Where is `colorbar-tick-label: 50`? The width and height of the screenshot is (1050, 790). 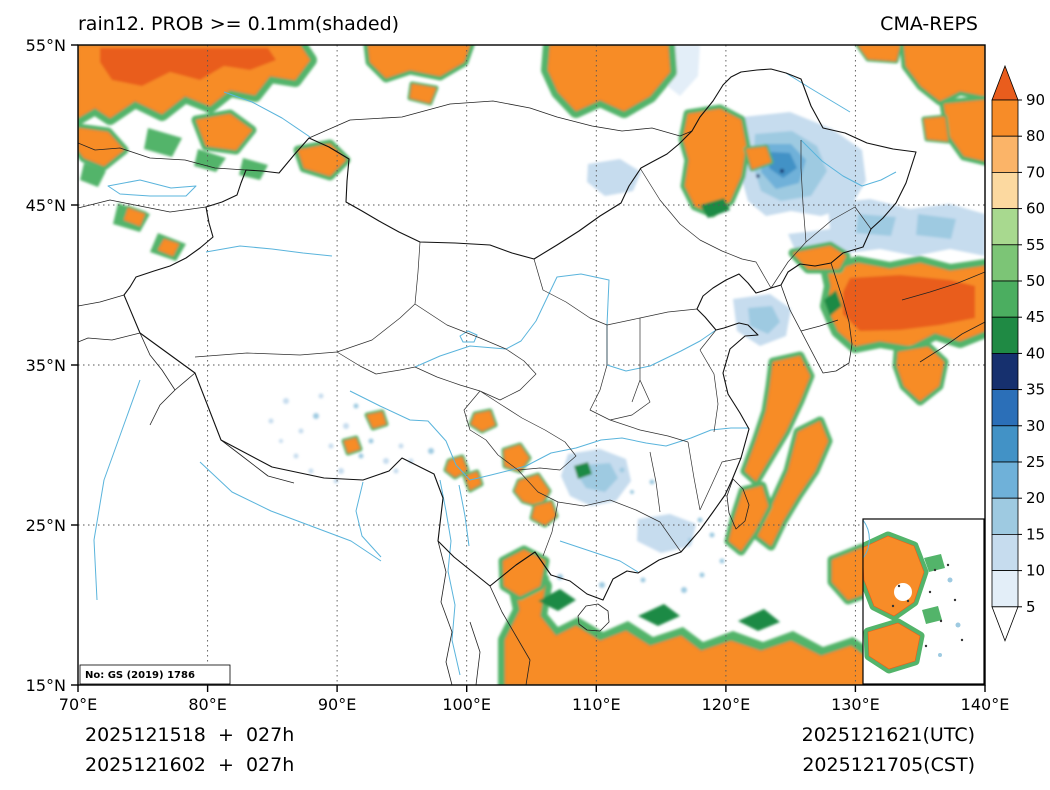
colorbar-tick-label: 50 is located at coordinates (1035, 281).